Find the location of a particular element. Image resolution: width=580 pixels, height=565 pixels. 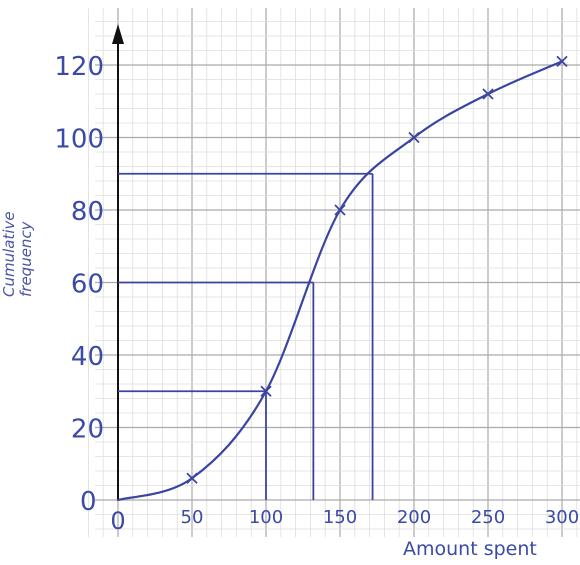

x-tick-label: 250 is located at coordinates (488, 517).